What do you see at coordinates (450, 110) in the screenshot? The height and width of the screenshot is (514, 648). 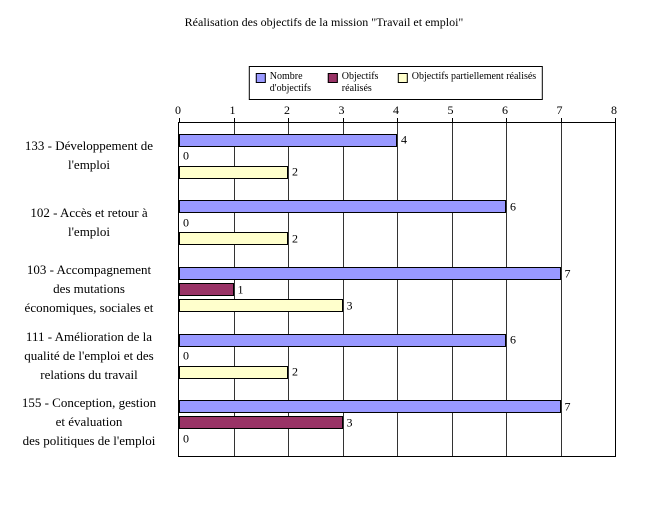 I see `x-tick-label: 5` at bounding box center [450, 110].